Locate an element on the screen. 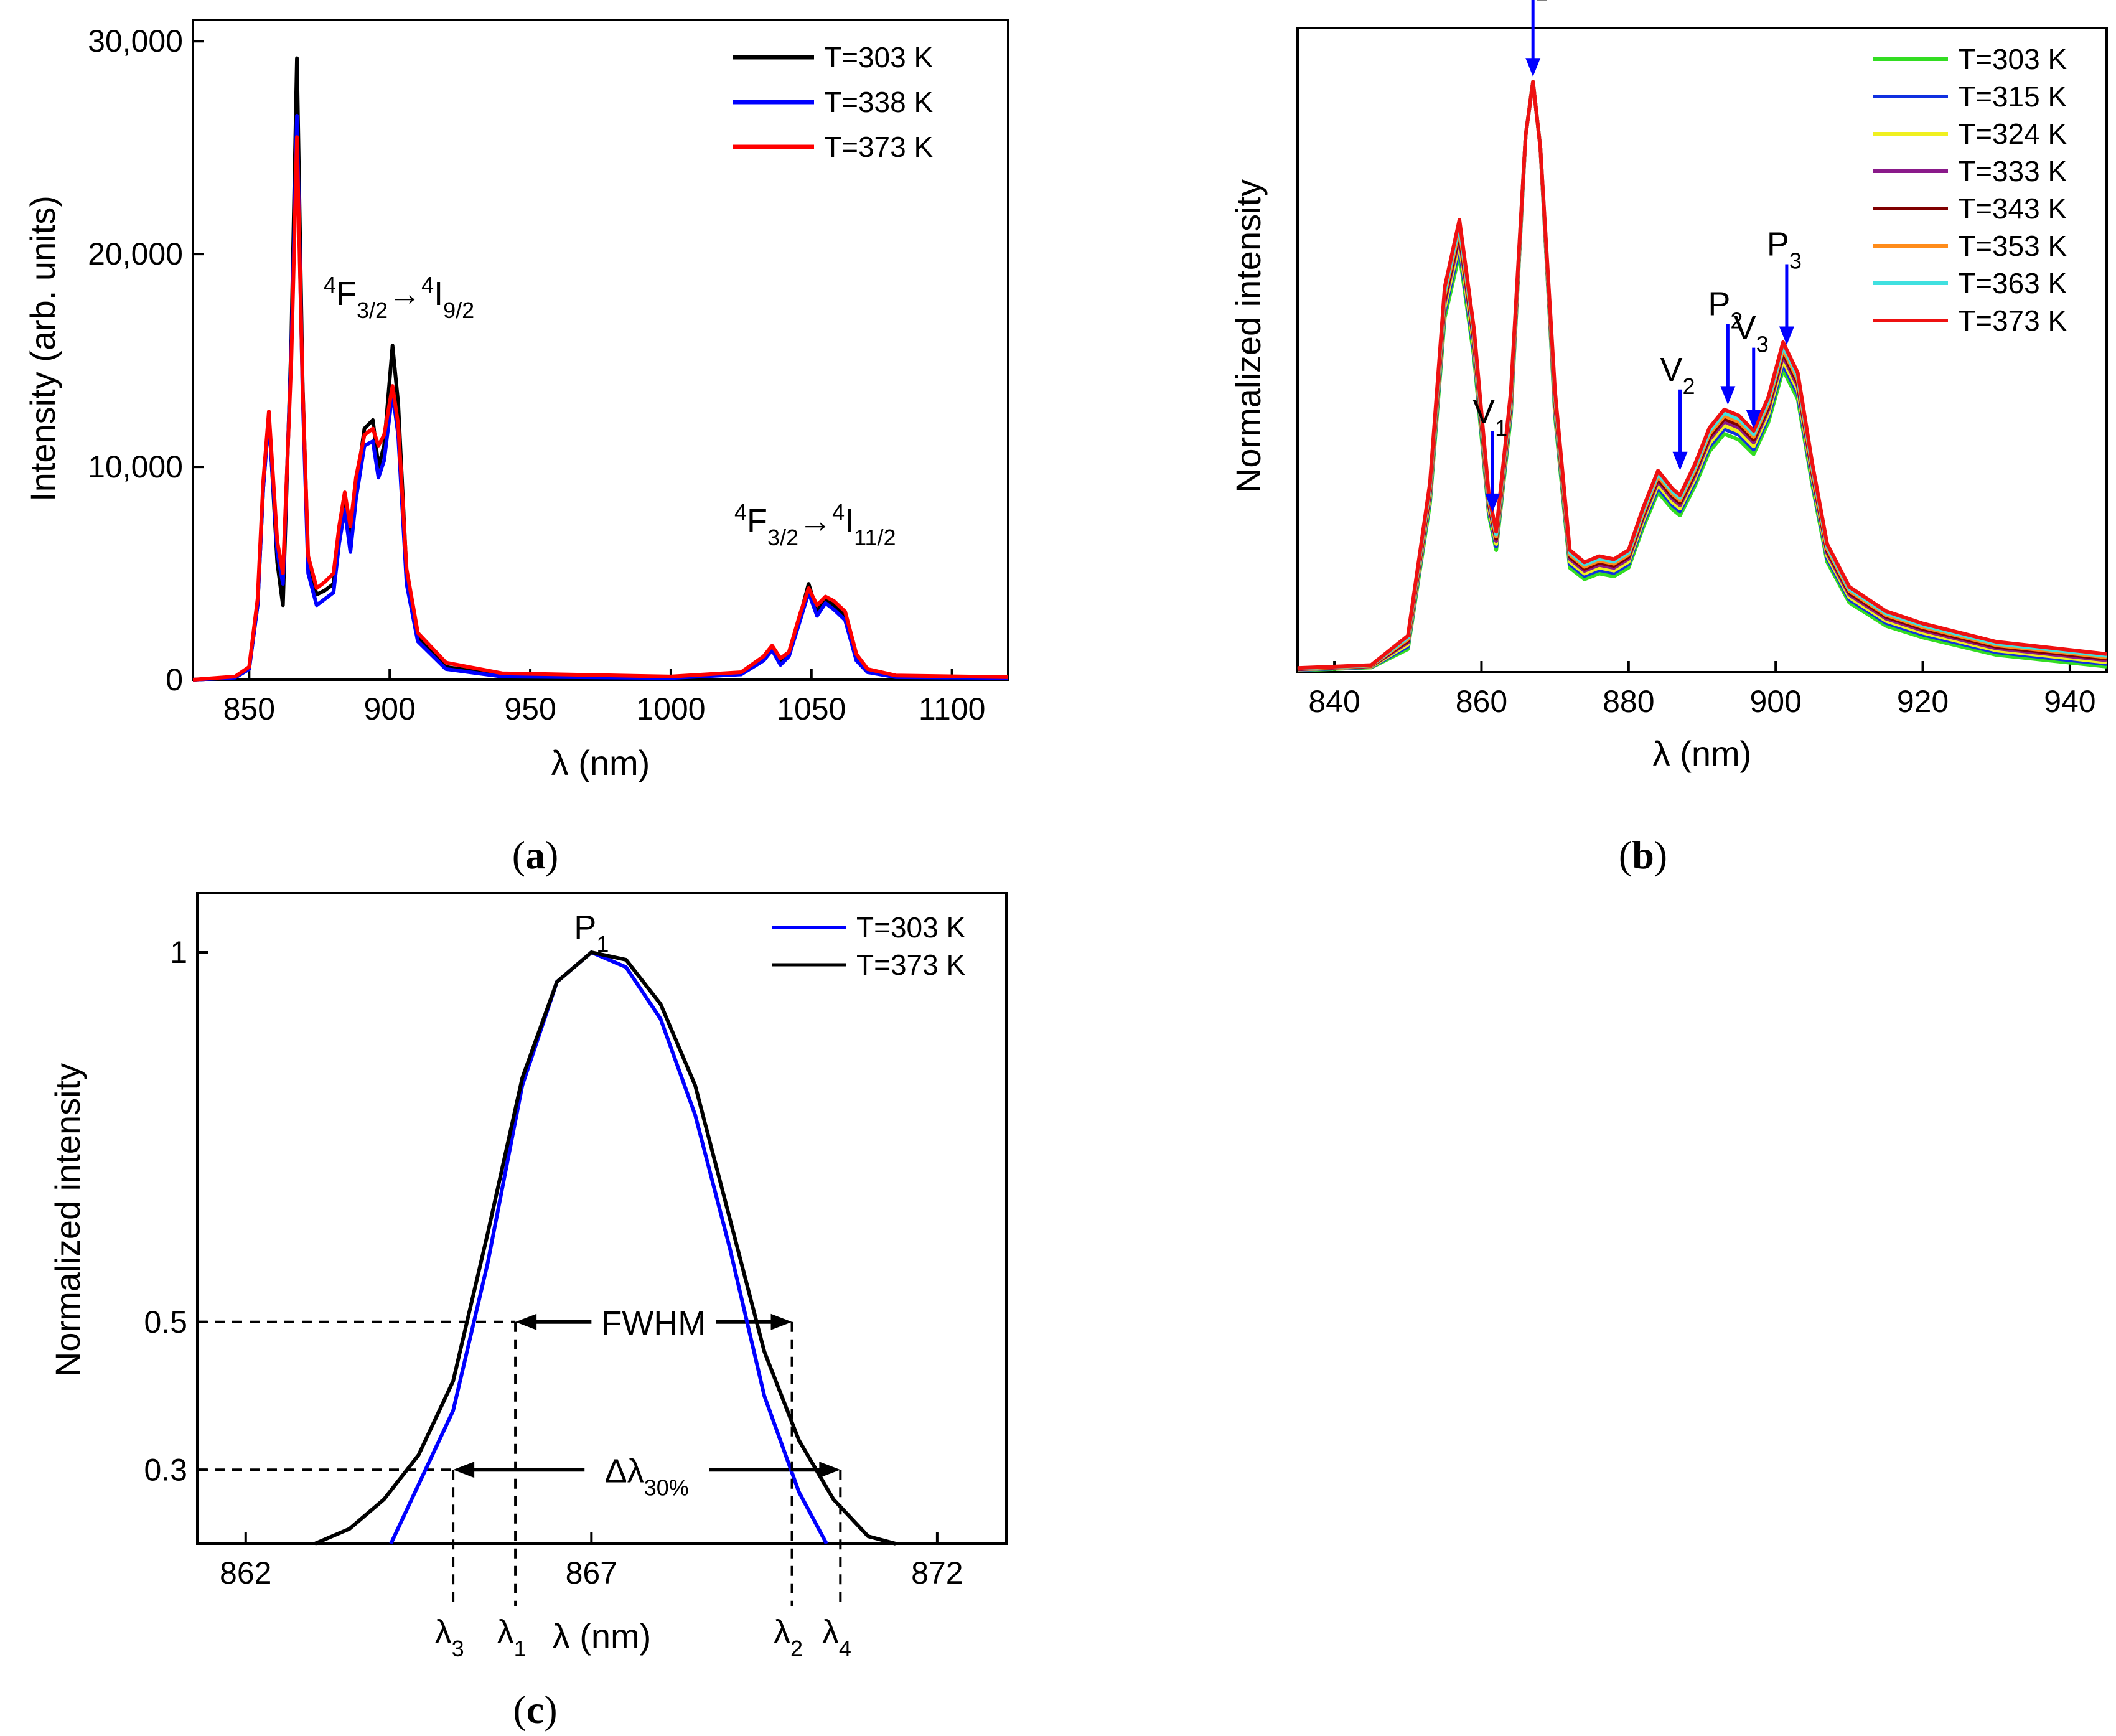 The height and width of the screenshot is (1736, 2116). legend-entry: T=338 K is located at coordinates (878, 102).